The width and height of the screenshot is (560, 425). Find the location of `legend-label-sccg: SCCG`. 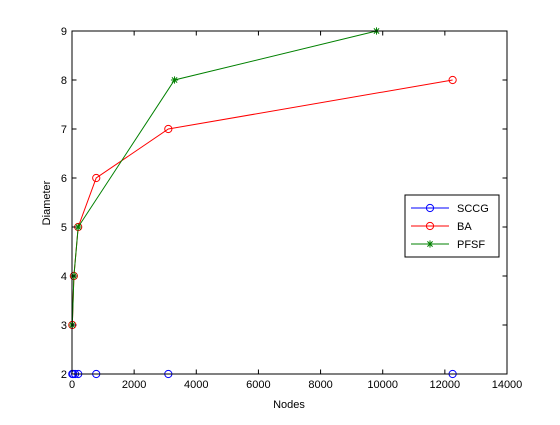

legend-label-sccg: SCCG is located at coordinates (473, 209).